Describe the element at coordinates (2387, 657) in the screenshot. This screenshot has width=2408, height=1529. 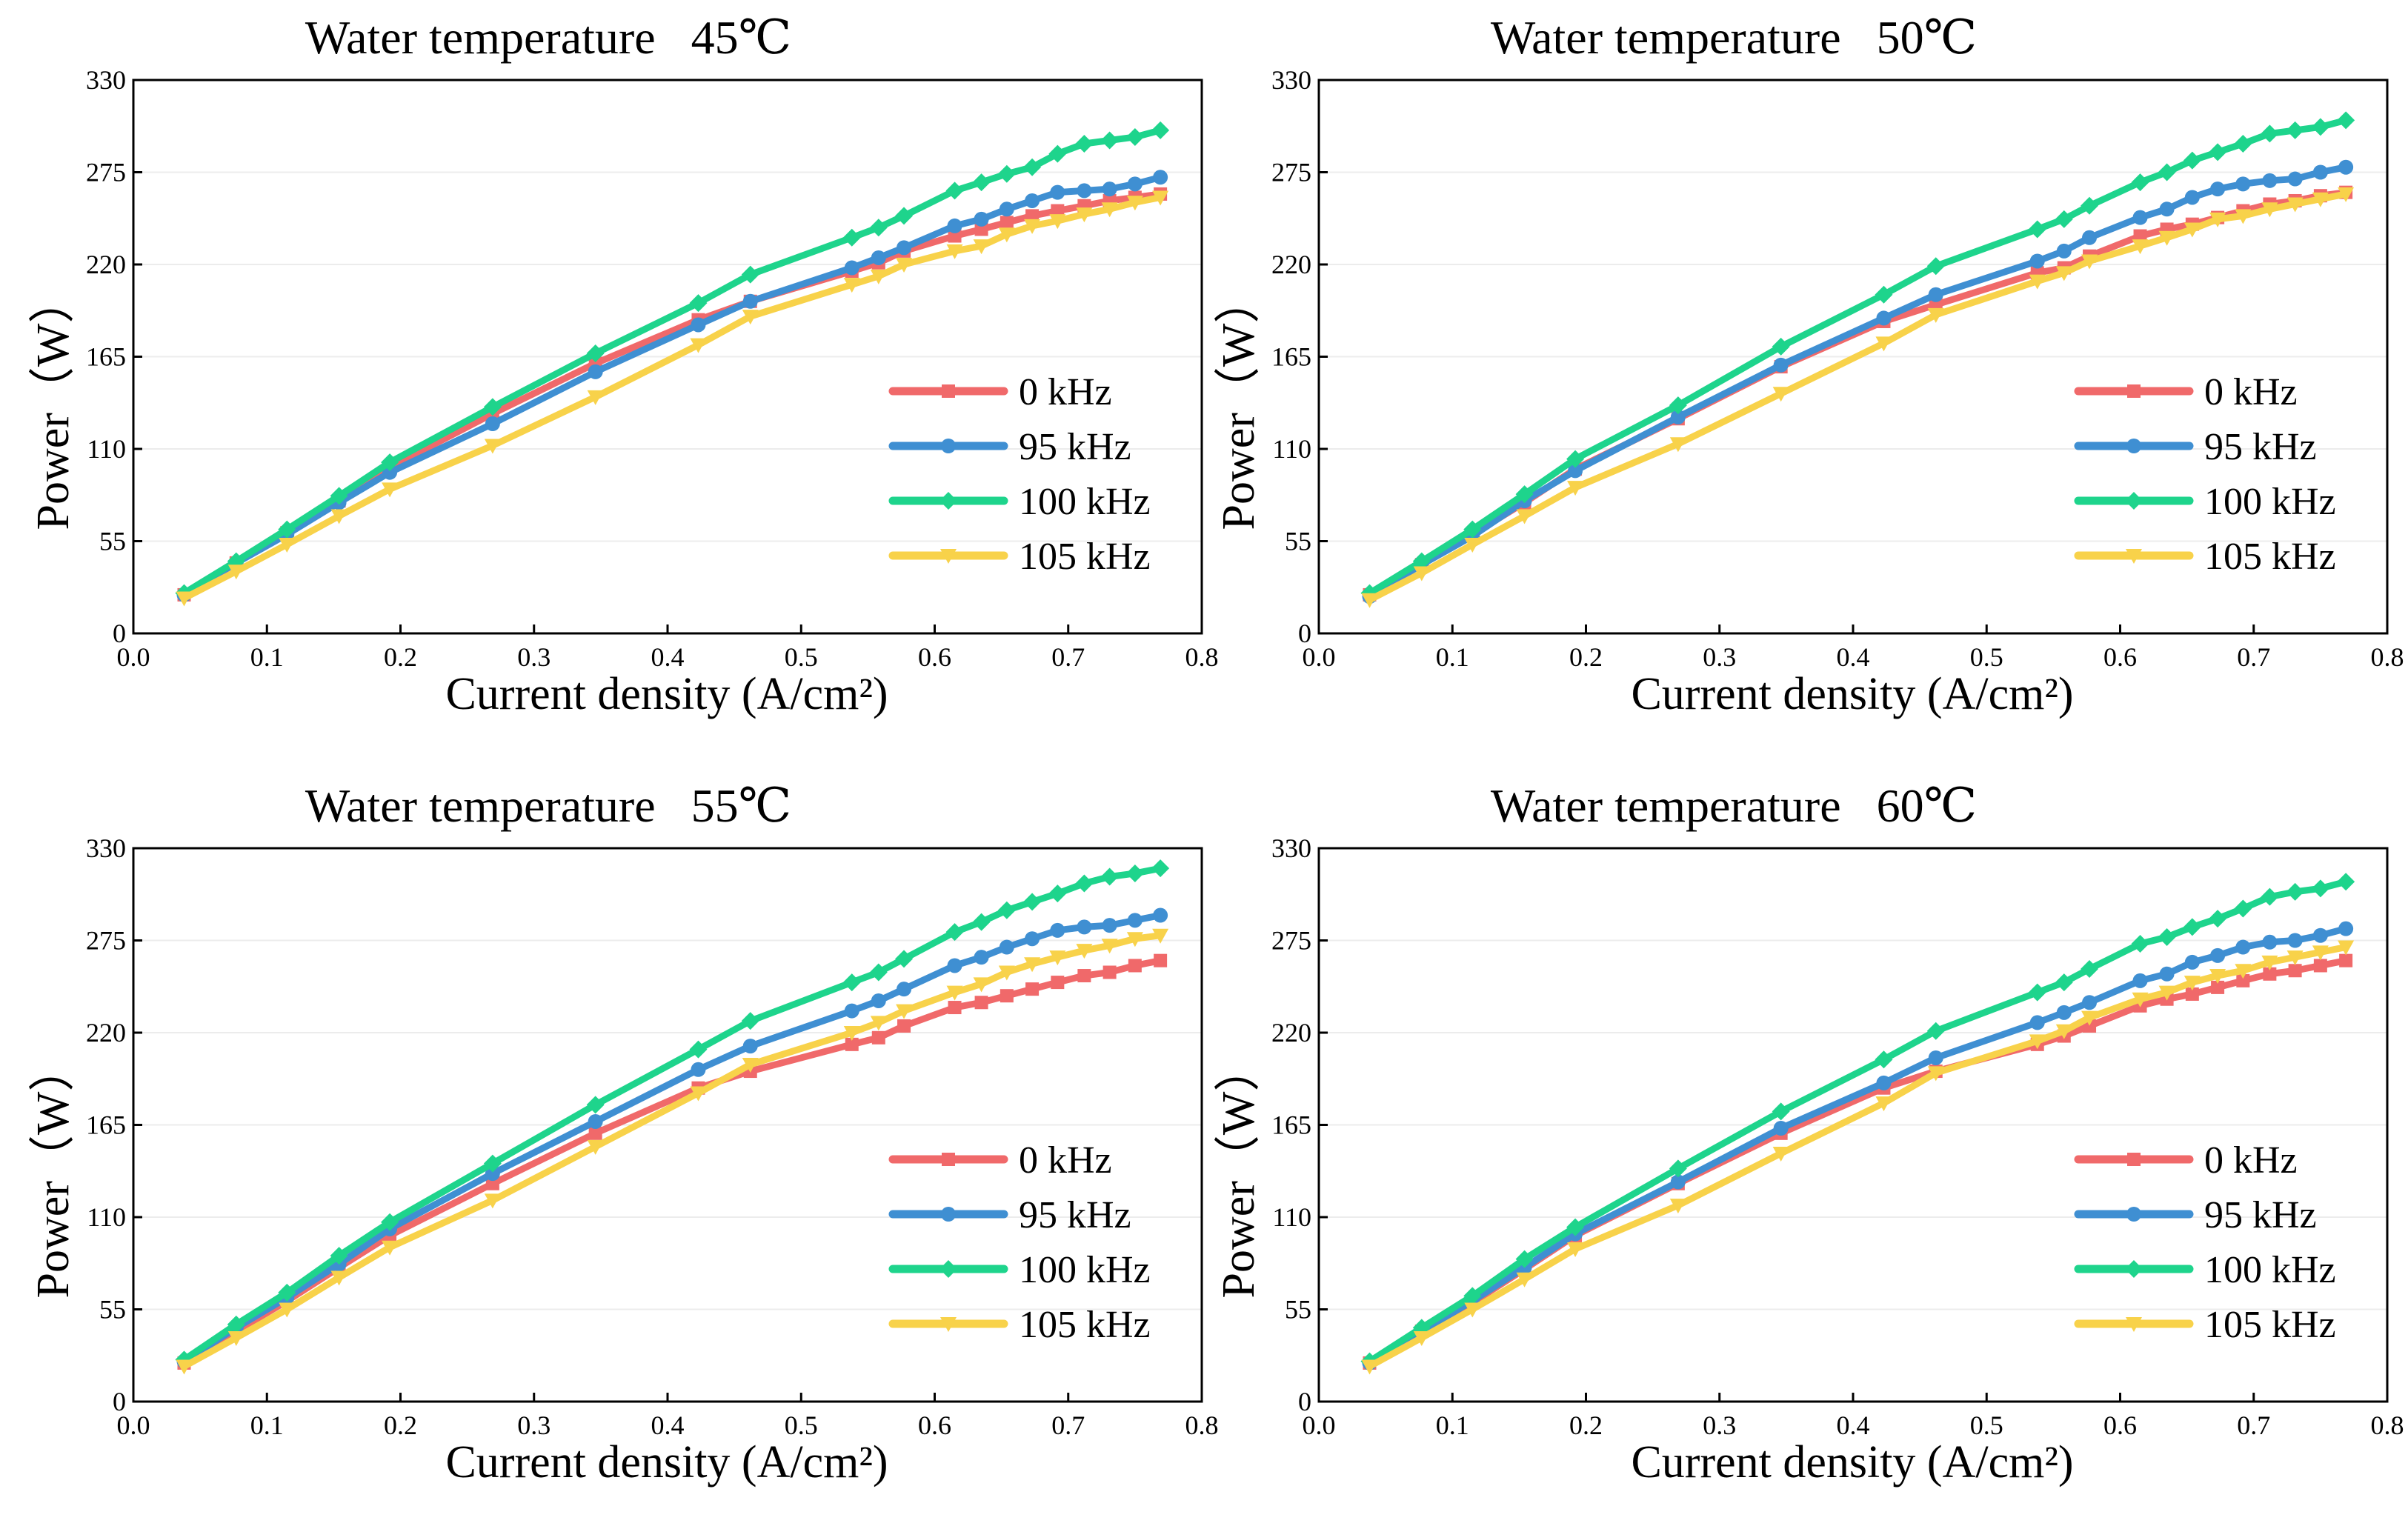
I see `x-tick-label: 0.8` at that location.